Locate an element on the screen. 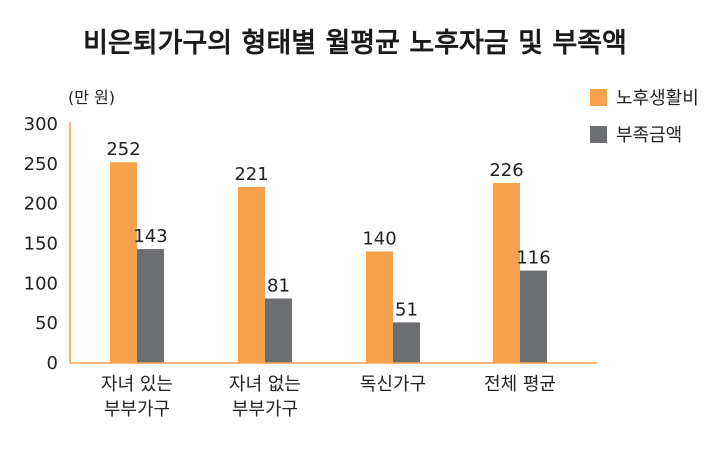 The image size is (720, 450). y-tick-label: 0 is located at coordinates (52, 363).